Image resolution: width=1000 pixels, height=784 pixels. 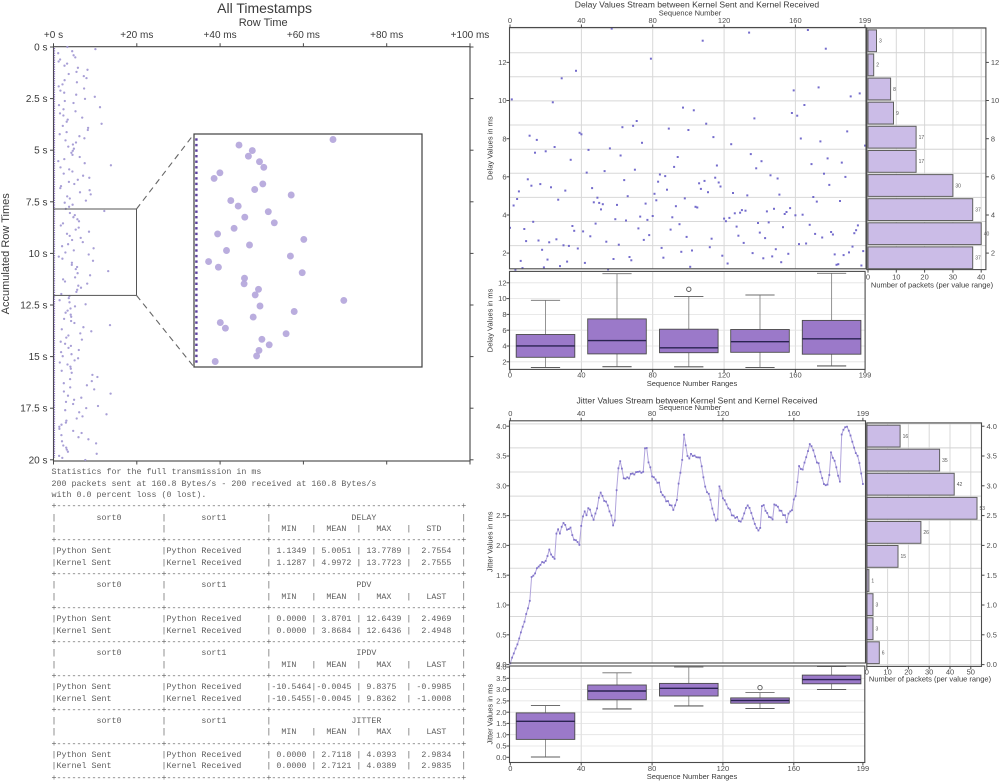 What do you see at coordinates (263, 23) in the screenshot?
I see `svg-text: Row Time` at bounding box center [263, 23].